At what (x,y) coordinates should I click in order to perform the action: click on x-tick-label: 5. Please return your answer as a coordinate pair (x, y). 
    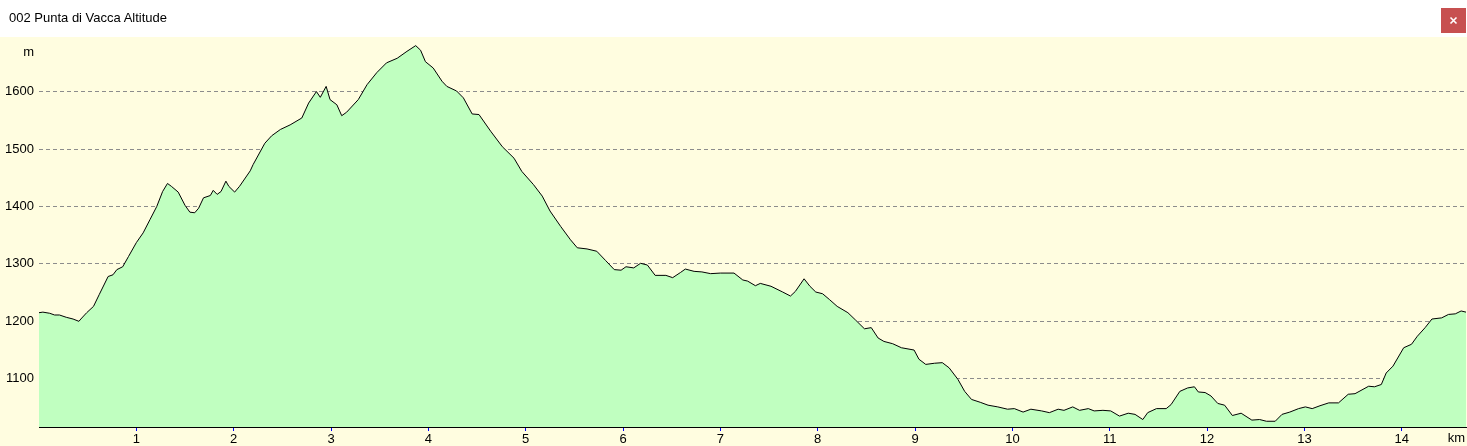
    Looking at the image, I should click on (526, 438).